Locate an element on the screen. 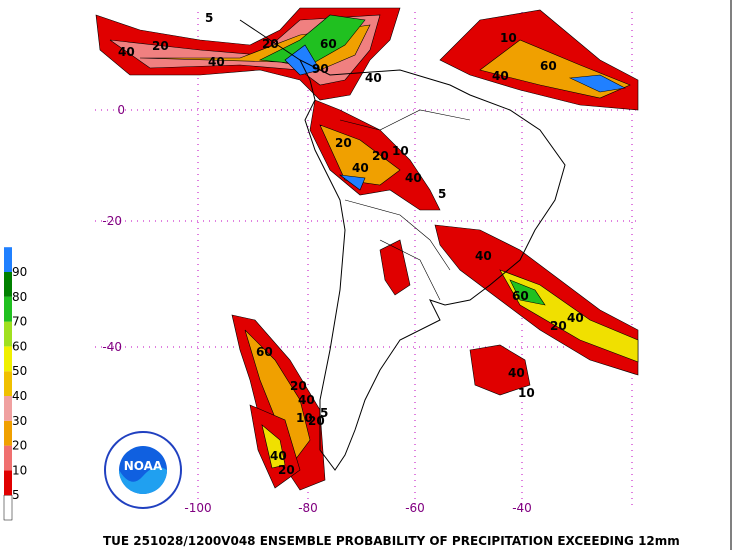  lat-label: -20 is located at coordinates (112, 221).